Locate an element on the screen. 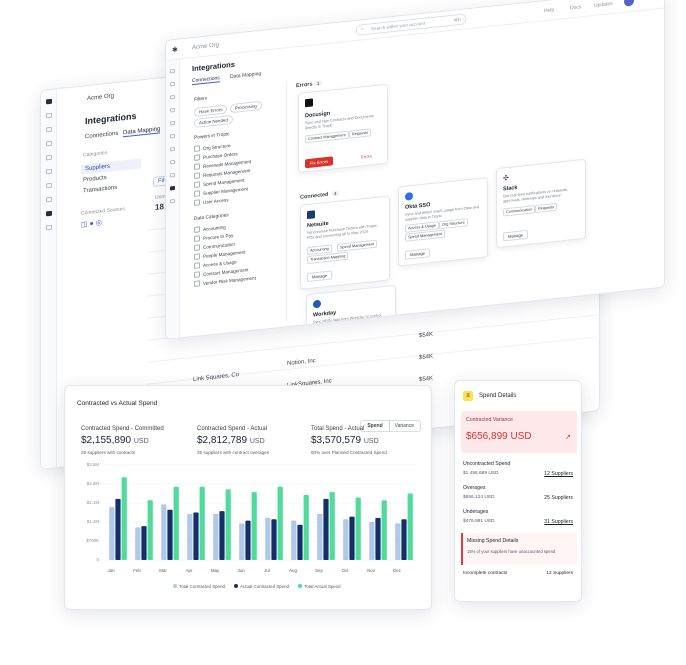 The image size is (686, 665). avatar is located at coordinates (629, 3).